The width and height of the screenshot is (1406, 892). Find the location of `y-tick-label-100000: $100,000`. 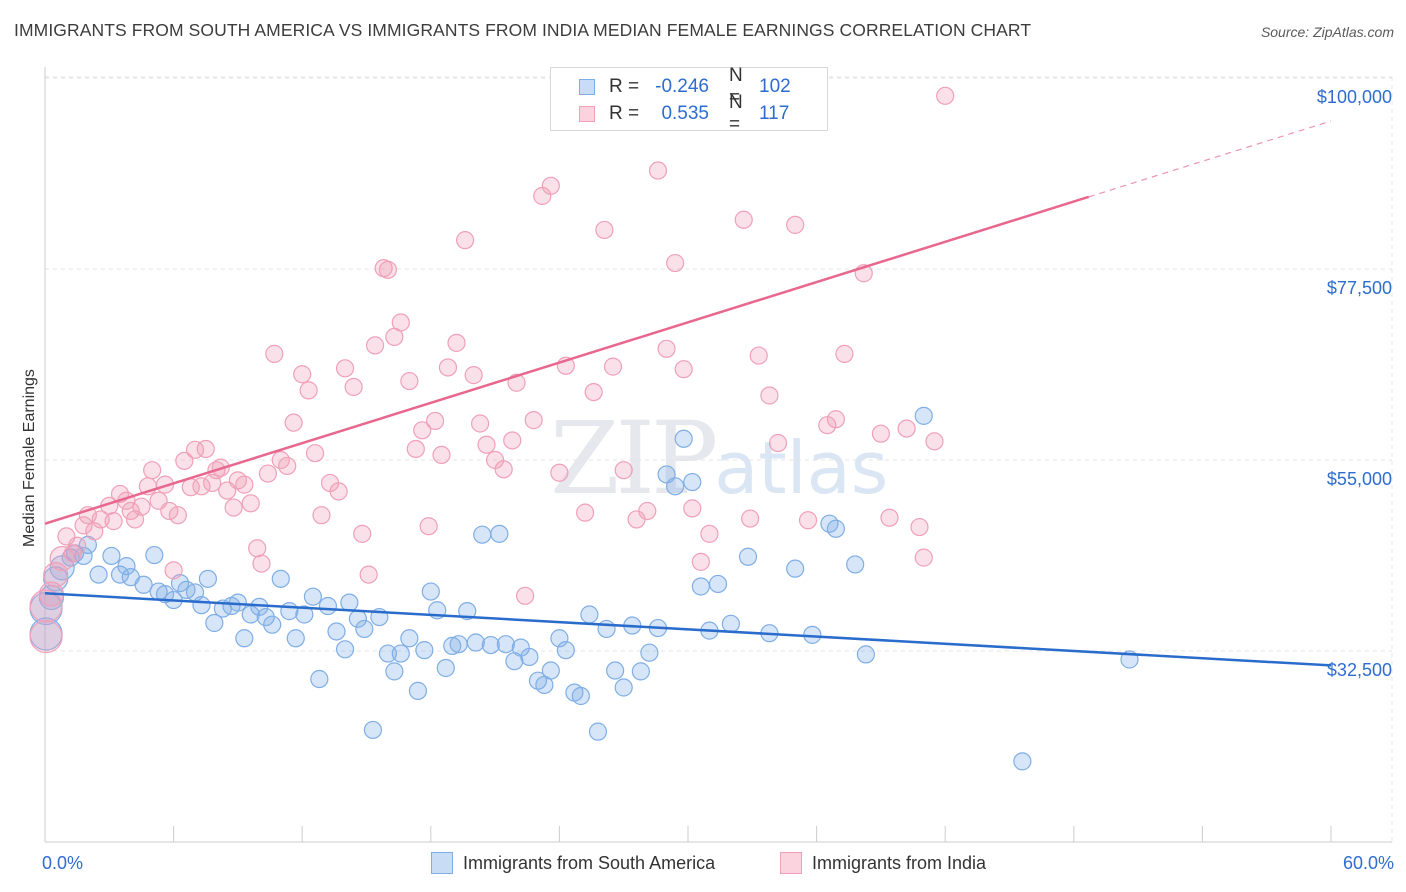

y-tick-label-100000: $100,000 is located at coordinates (1354, 97).